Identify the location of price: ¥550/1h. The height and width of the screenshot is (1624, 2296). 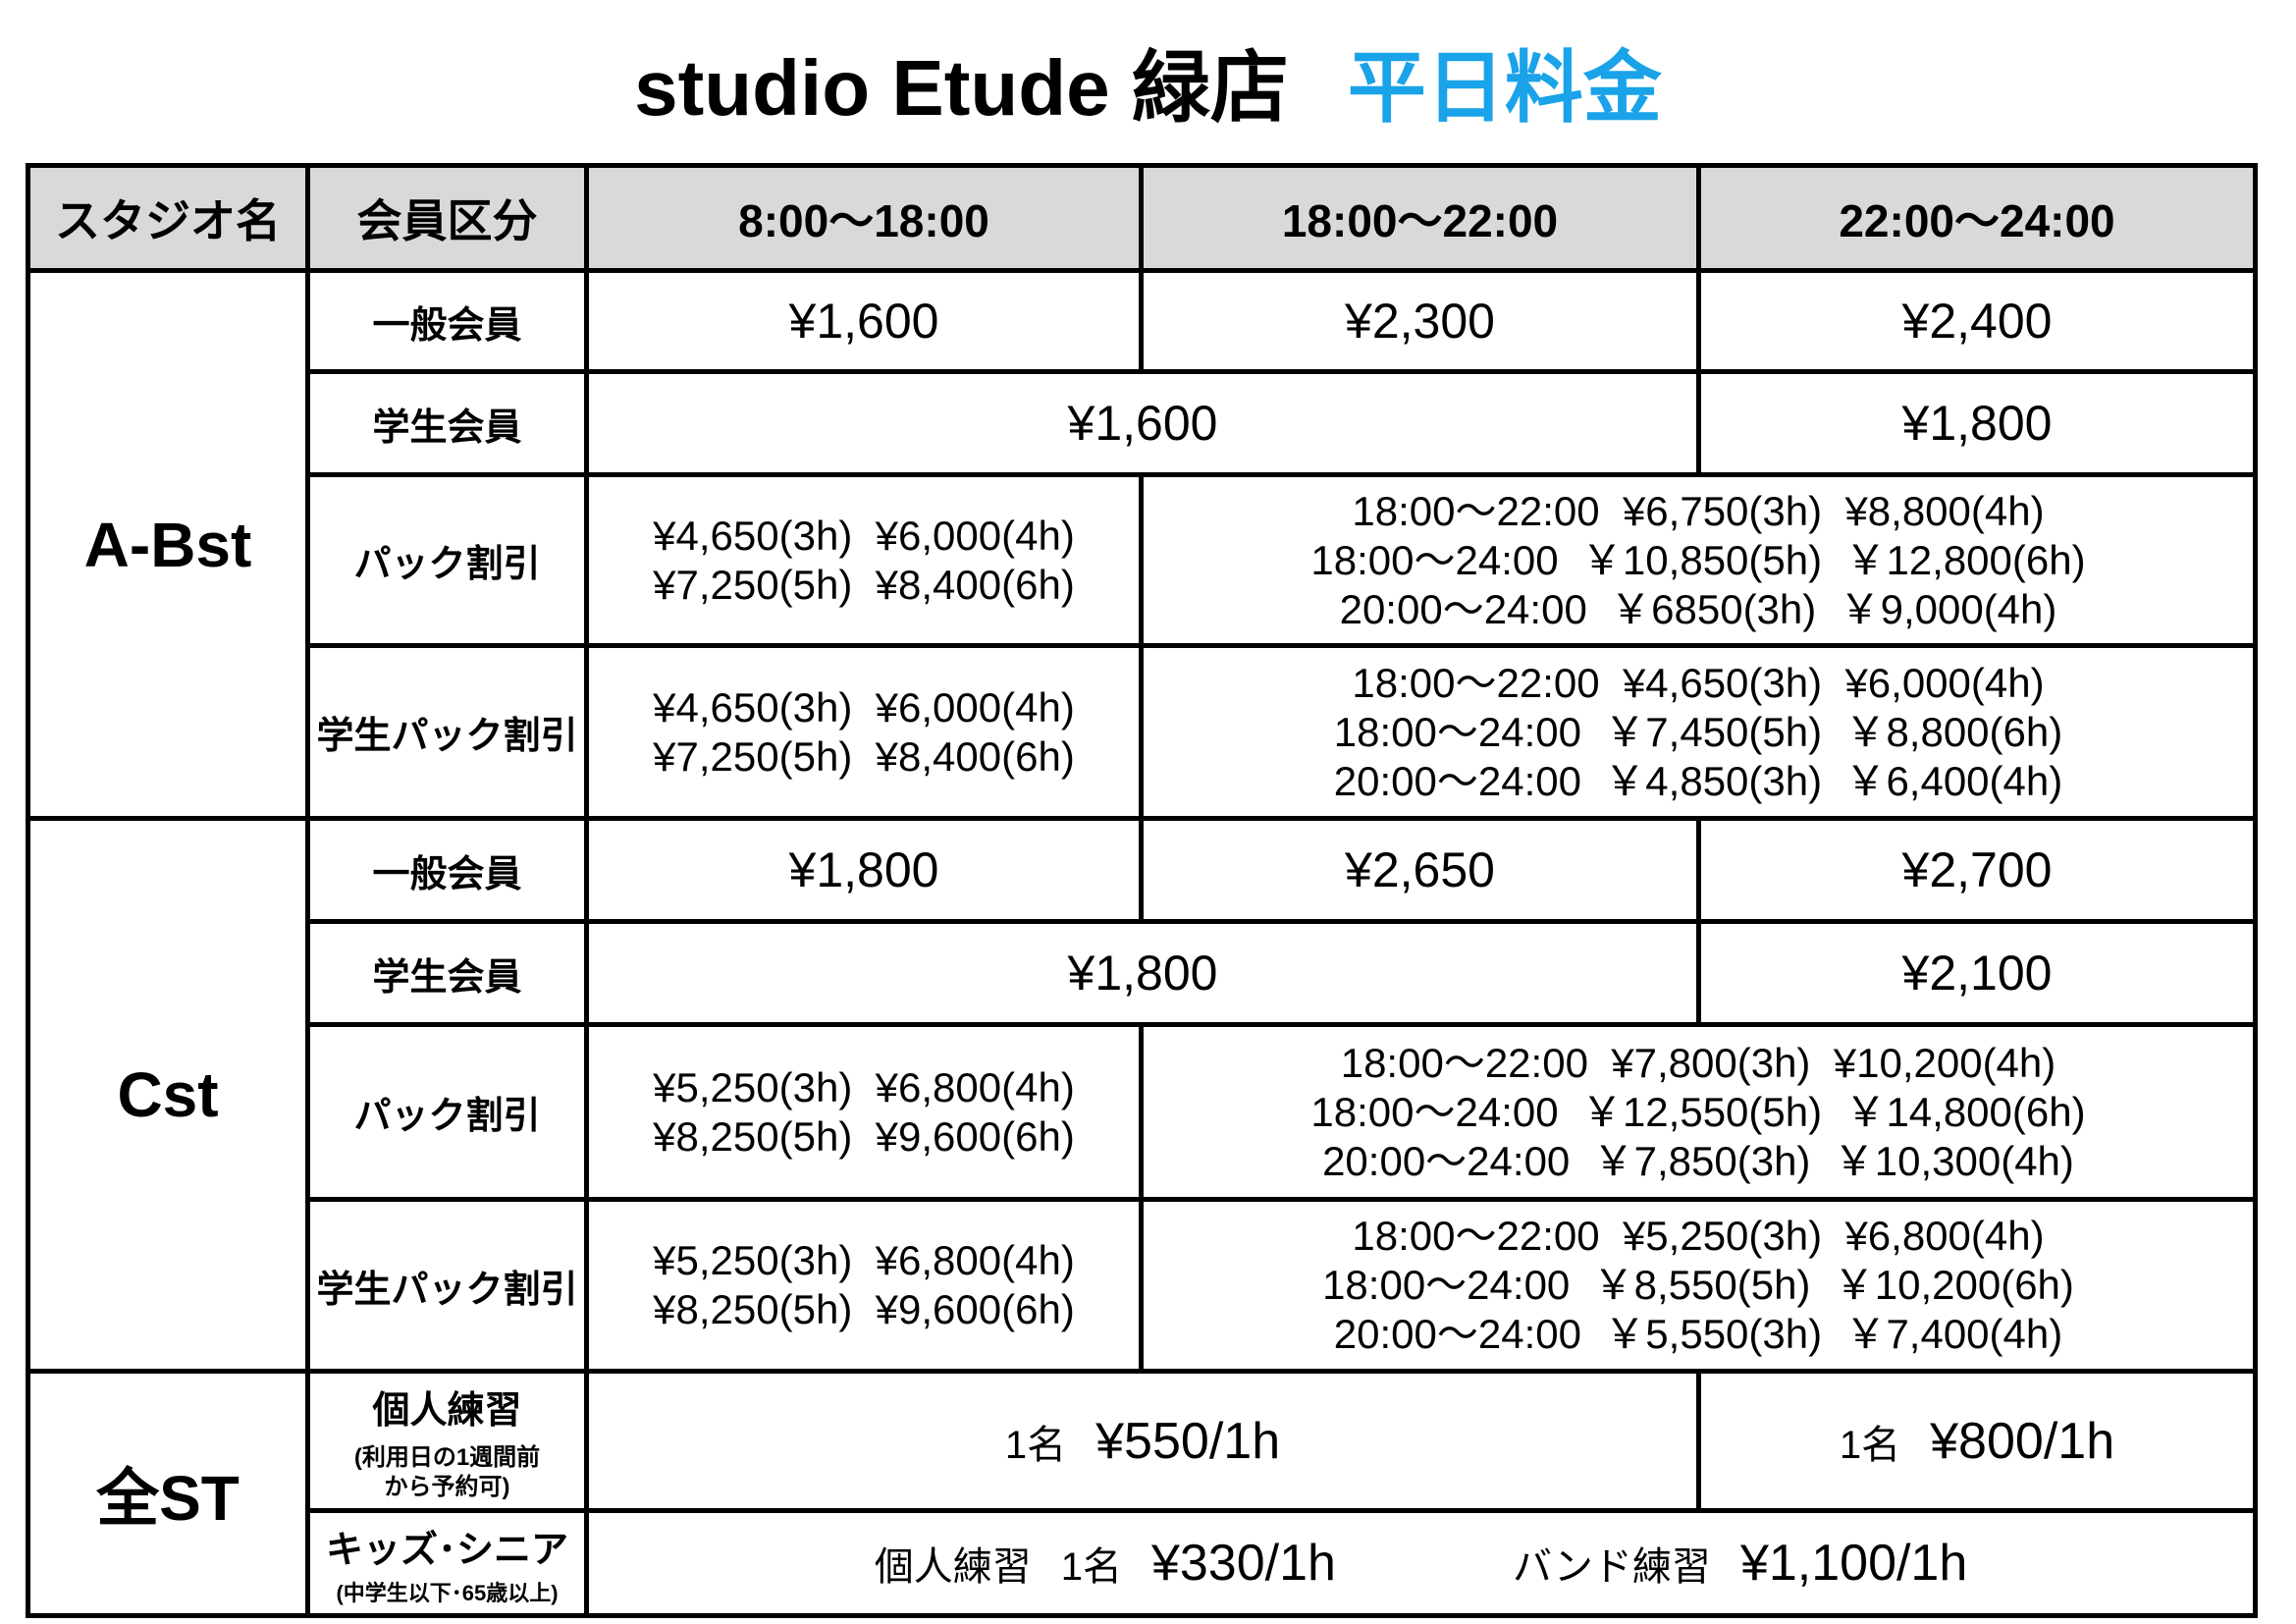
(1188, 1441).